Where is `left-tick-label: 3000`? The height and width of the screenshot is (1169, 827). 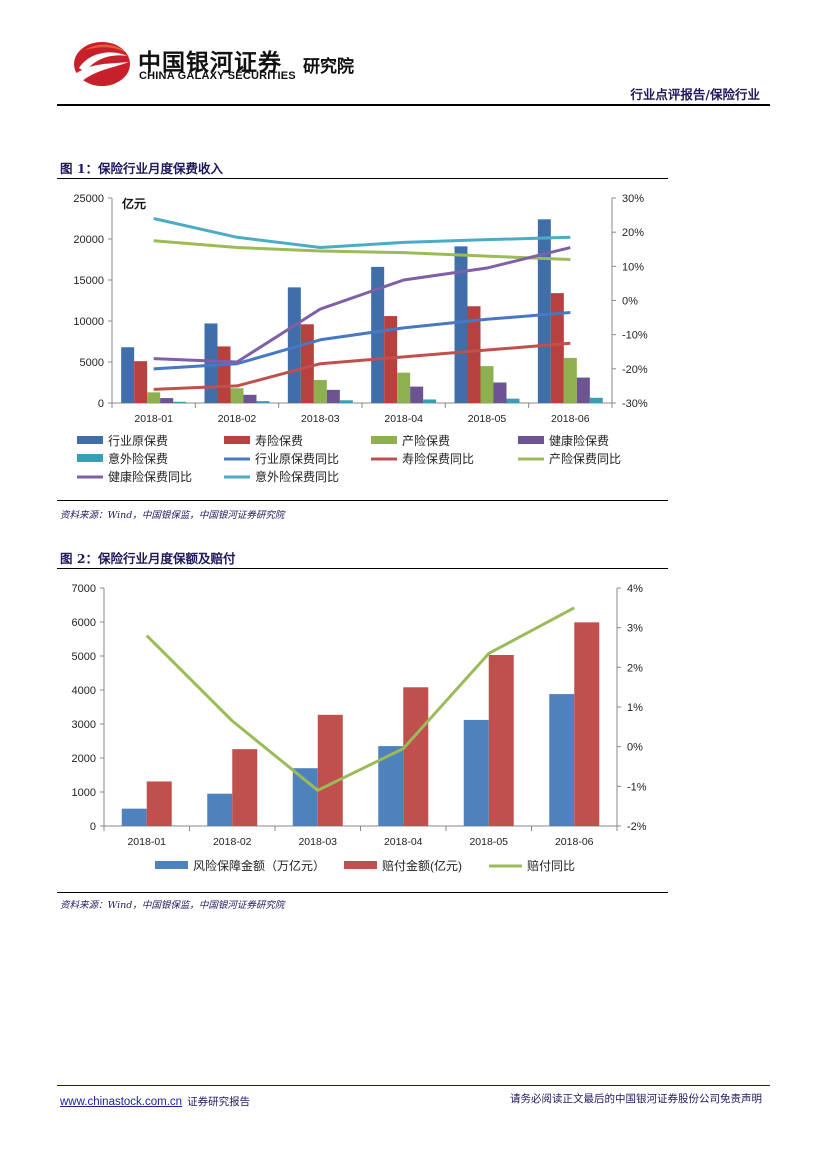 left-tick-label: 3000 is located at coordinates (84, 725).